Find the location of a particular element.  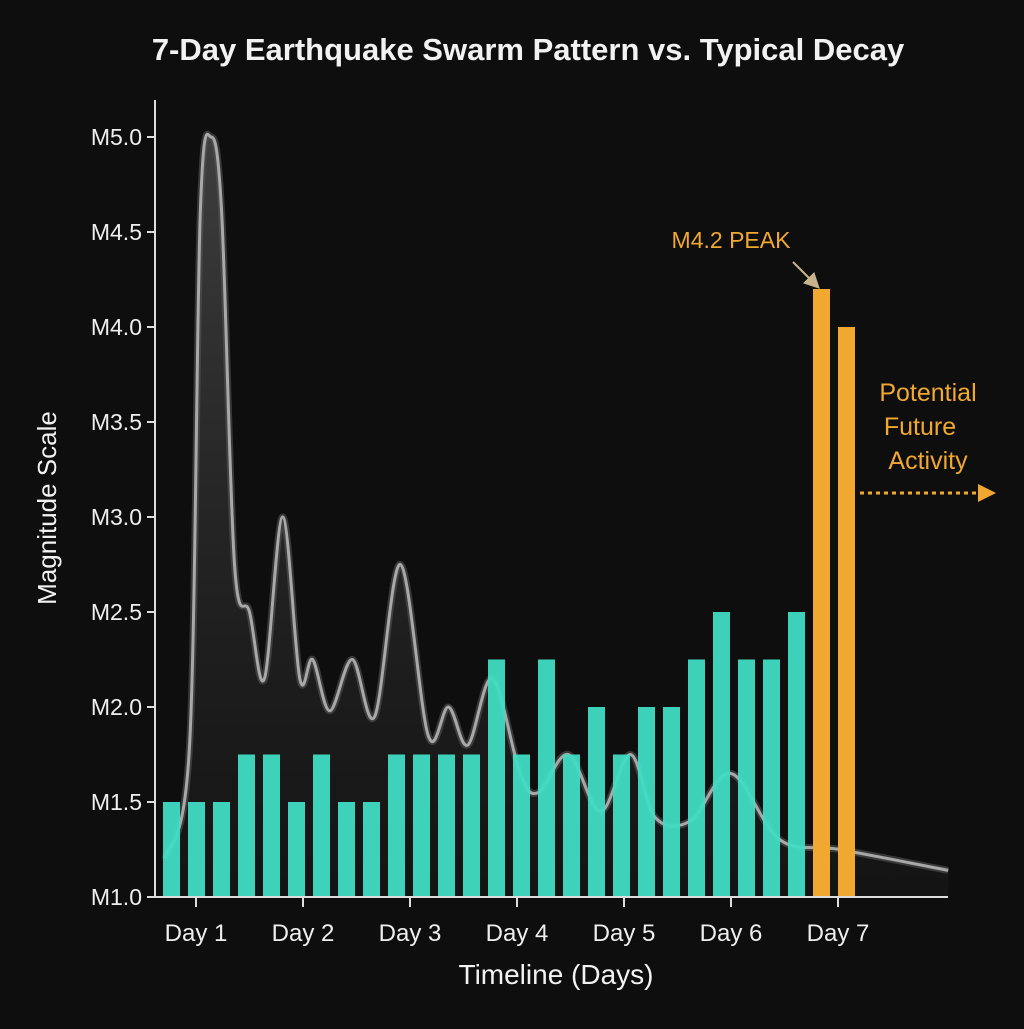

y-tick-label: M2.5 is located at coordinates (116, 612).